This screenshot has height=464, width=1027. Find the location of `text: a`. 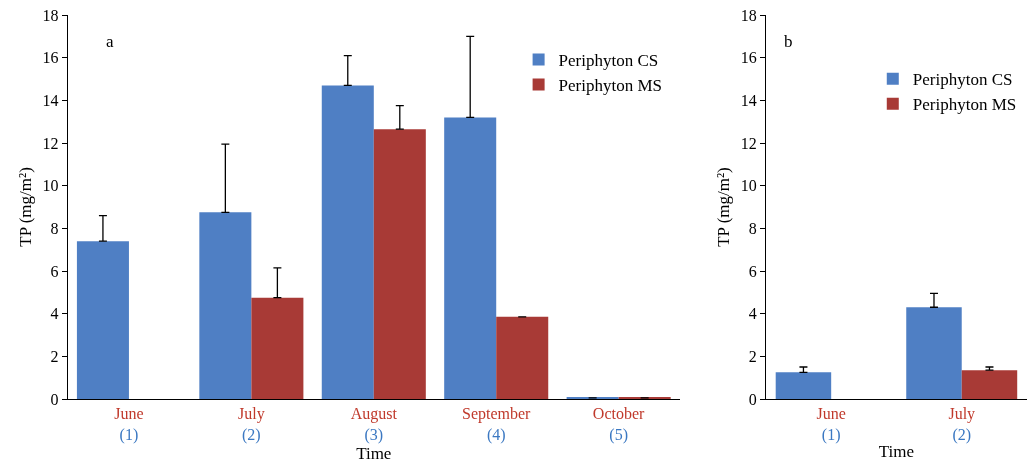

text: a is located at coordinates (110, 41).